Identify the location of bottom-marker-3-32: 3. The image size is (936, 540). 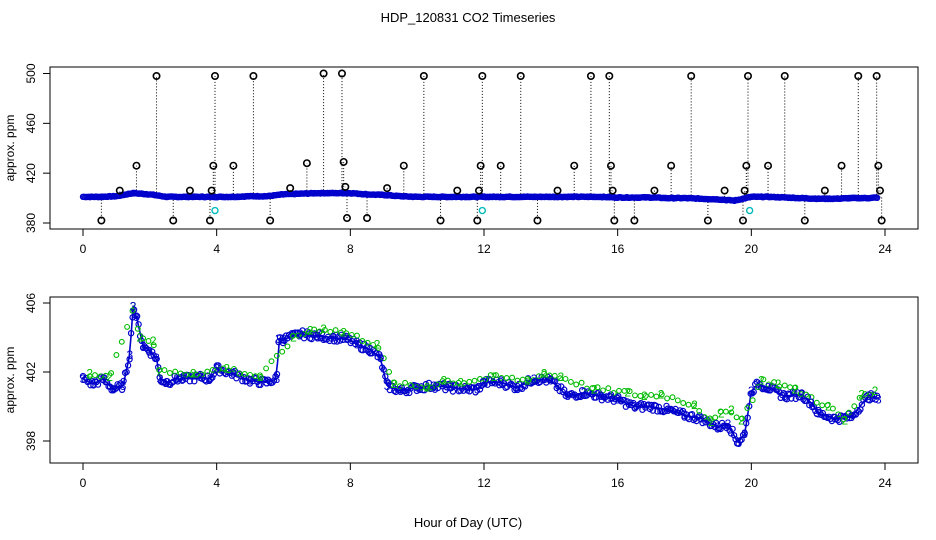
(400, 391).